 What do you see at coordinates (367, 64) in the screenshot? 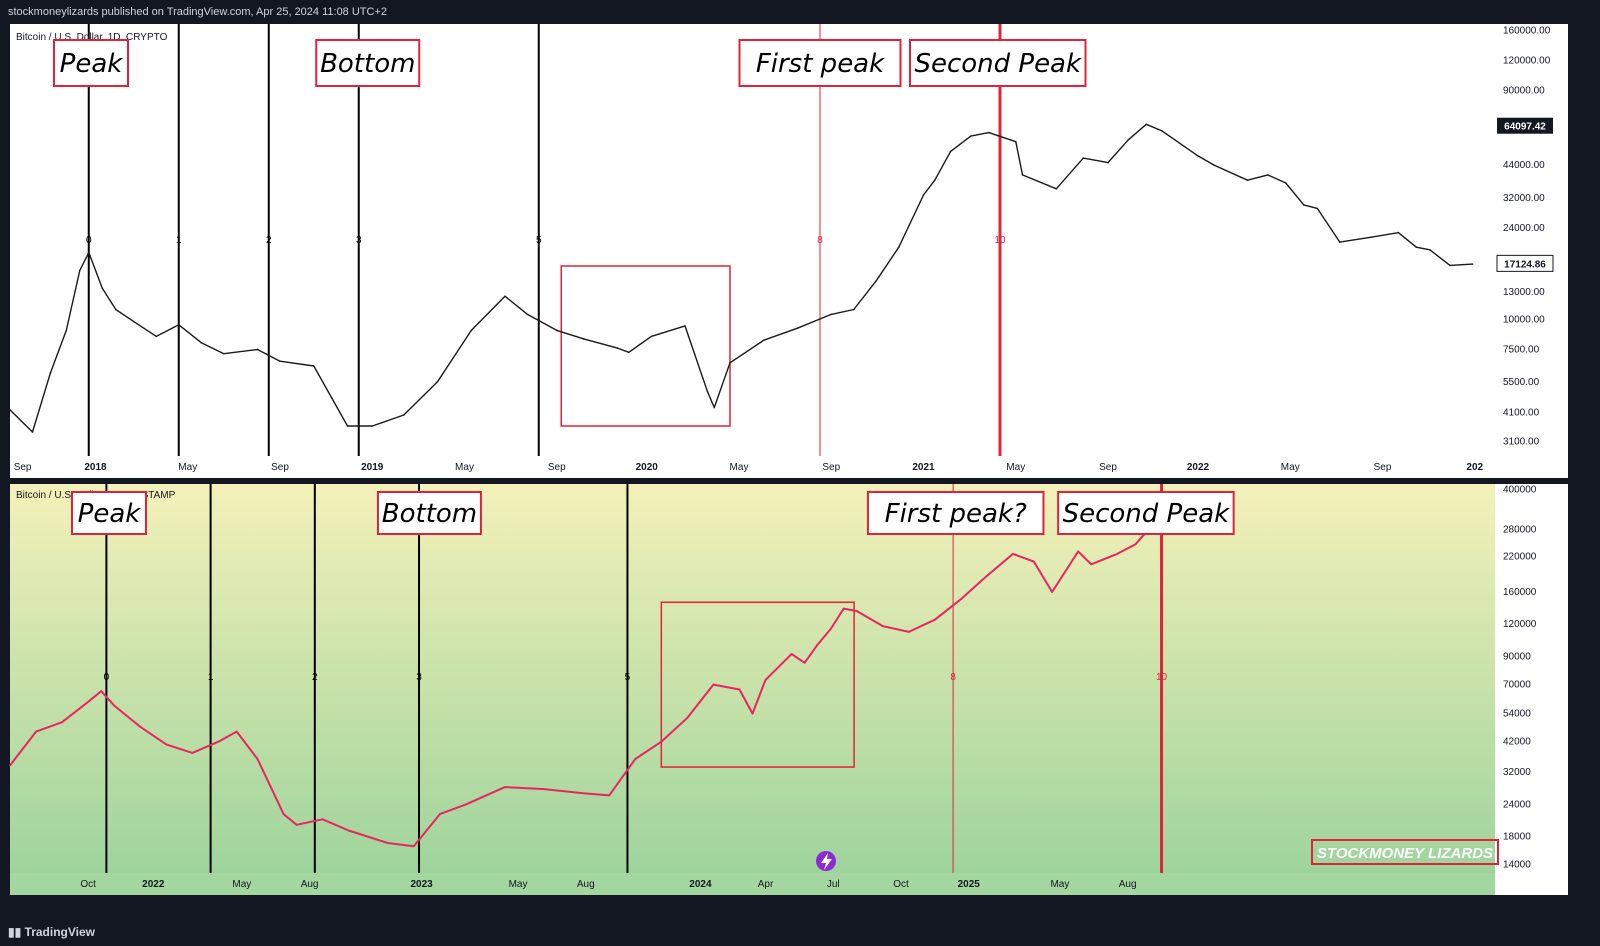
I see `annotation-text: Bottom` at bounding box center [367, 64].